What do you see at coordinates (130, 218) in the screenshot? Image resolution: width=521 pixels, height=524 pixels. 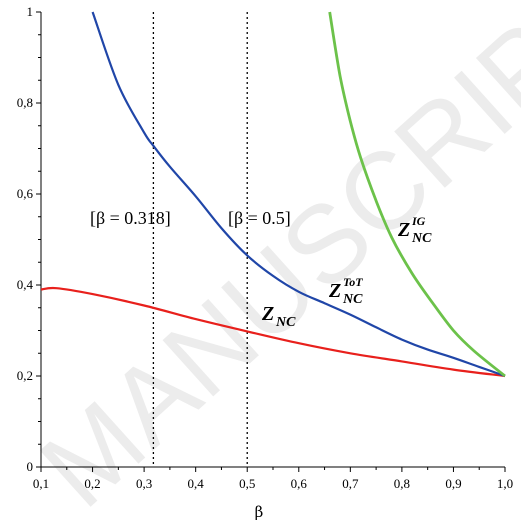 I see `reference-line-label: [β = 0.318]` at bounding box center [130, 218].